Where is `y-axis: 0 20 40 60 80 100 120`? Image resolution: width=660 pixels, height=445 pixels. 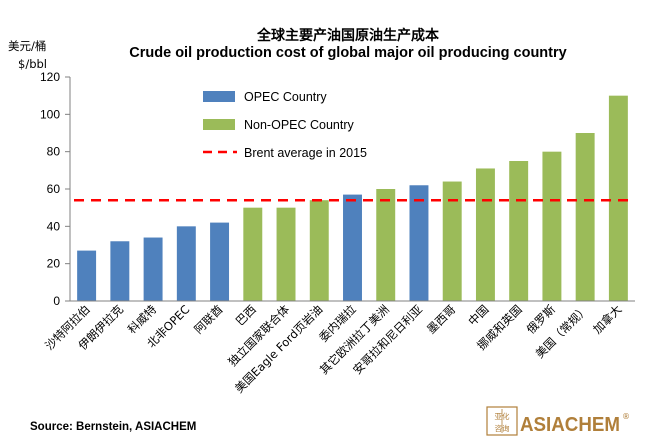
y-axis: 0 20 40 60 80 100 120 is located at coordinates (55, 189).